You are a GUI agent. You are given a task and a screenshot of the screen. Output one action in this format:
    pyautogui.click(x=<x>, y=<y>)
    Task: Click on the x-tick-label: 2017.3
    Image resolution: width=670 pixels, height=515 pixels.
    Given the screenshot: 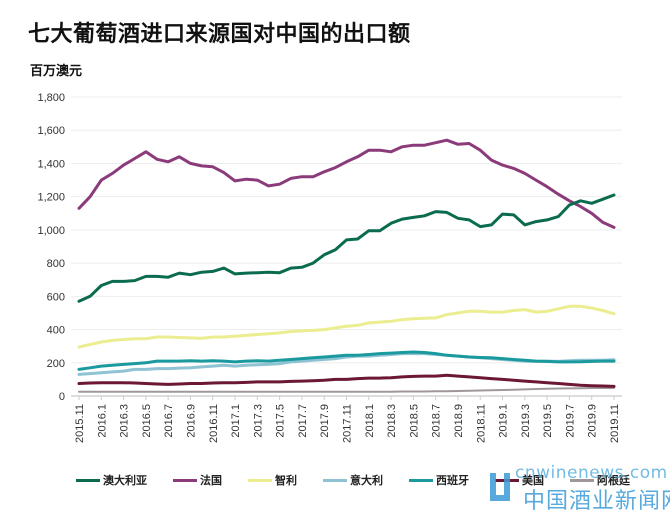 What is the action you would take?
    pyautogui.click(x=258, y=421)
    